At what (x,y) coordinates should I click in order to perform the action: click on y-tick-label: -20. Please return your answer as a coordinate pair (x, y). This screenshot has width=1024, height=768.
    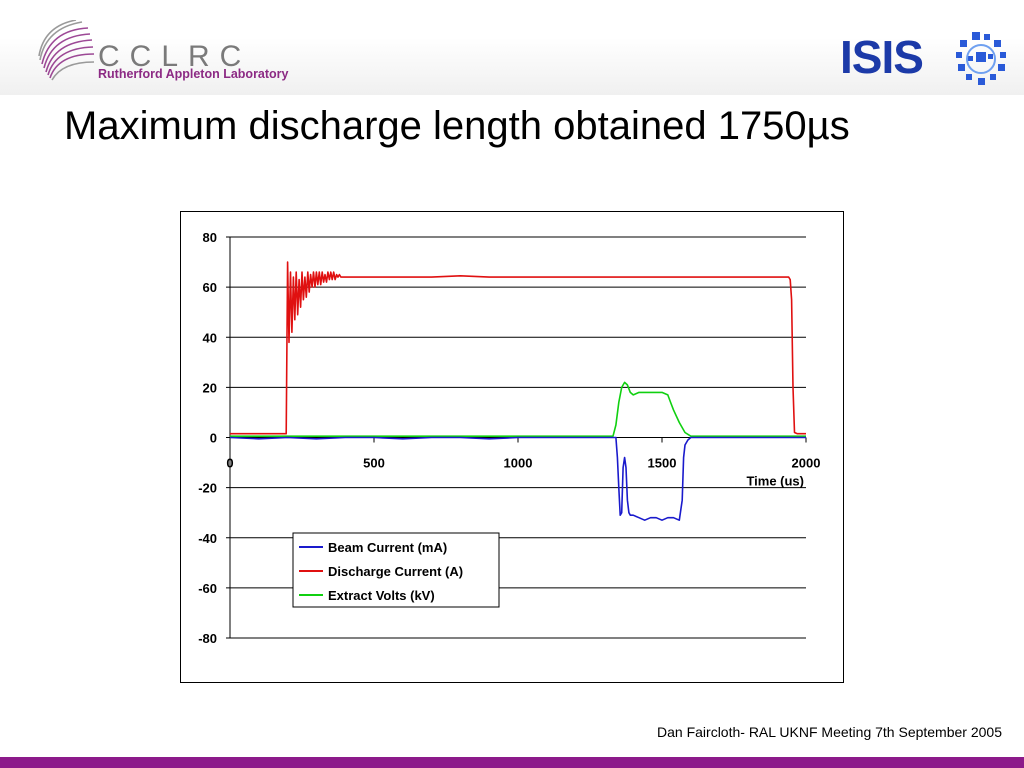
    Looking at the image, I should click on (207, 488).